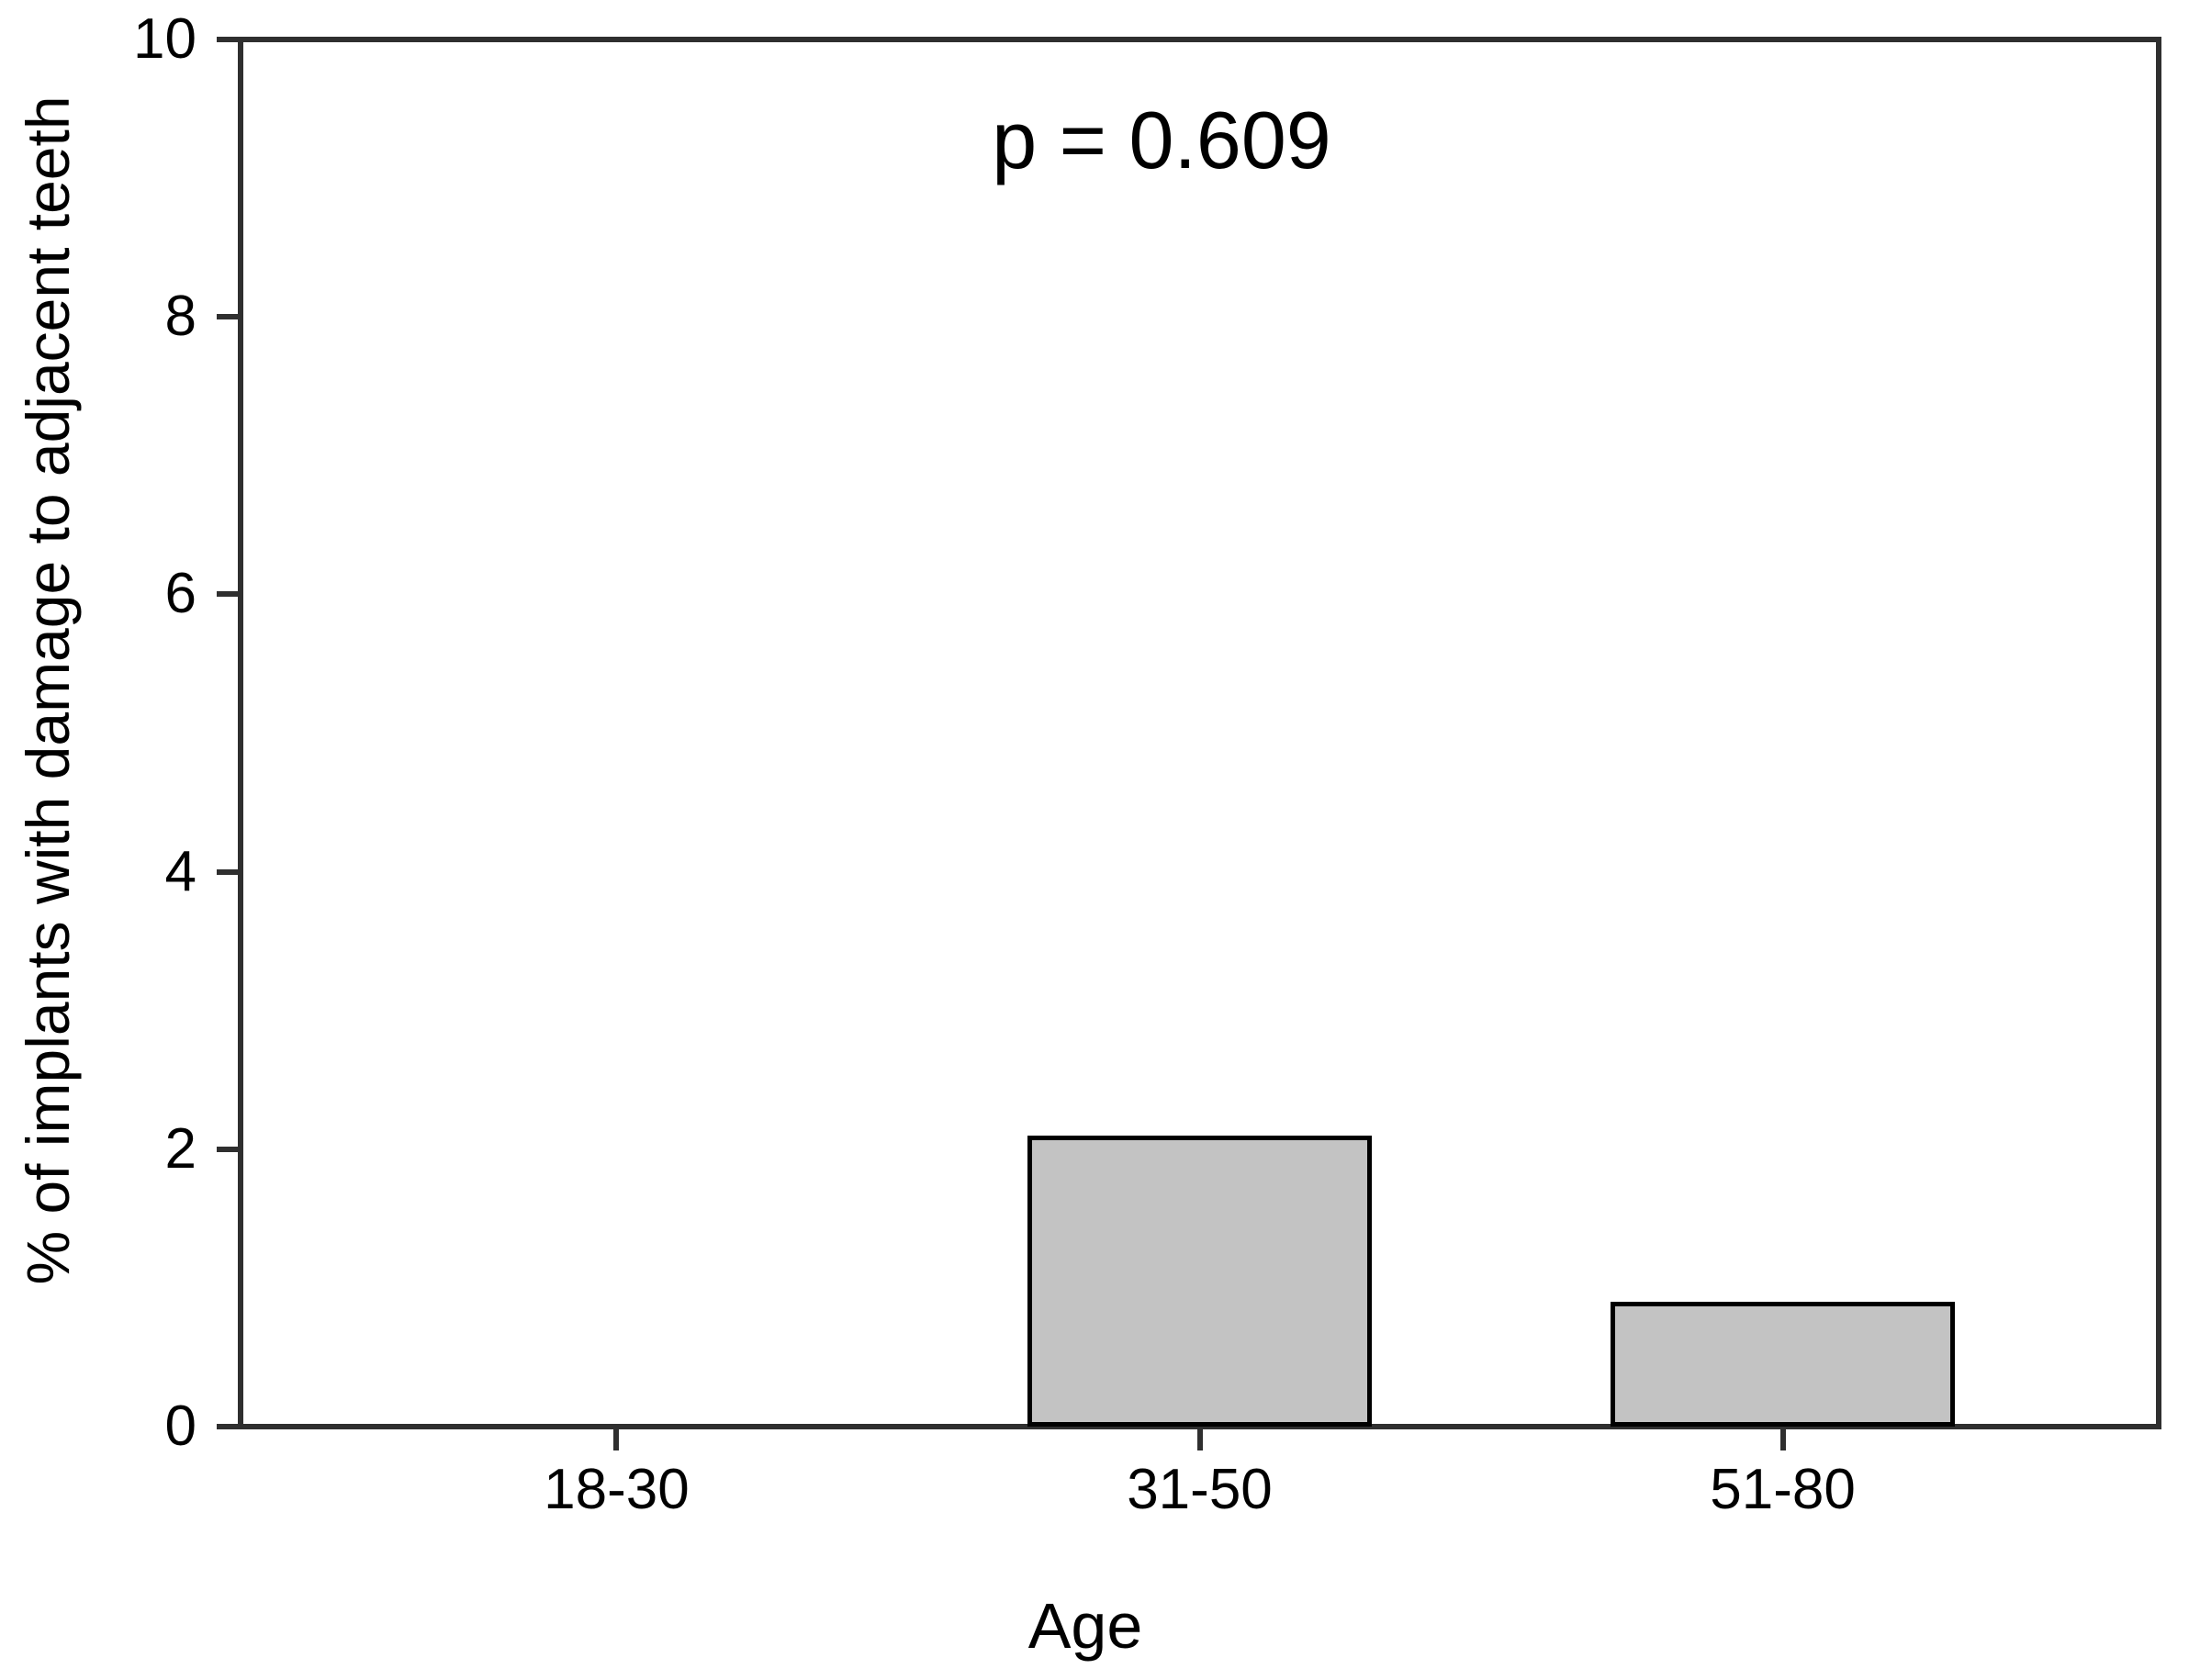 This screenshot has width=2189, height=1680. What do you see at coordinates (180, 317) in the screenshot?
I see `y-axis-tick-label: 8` at bounding box center [180, 317].